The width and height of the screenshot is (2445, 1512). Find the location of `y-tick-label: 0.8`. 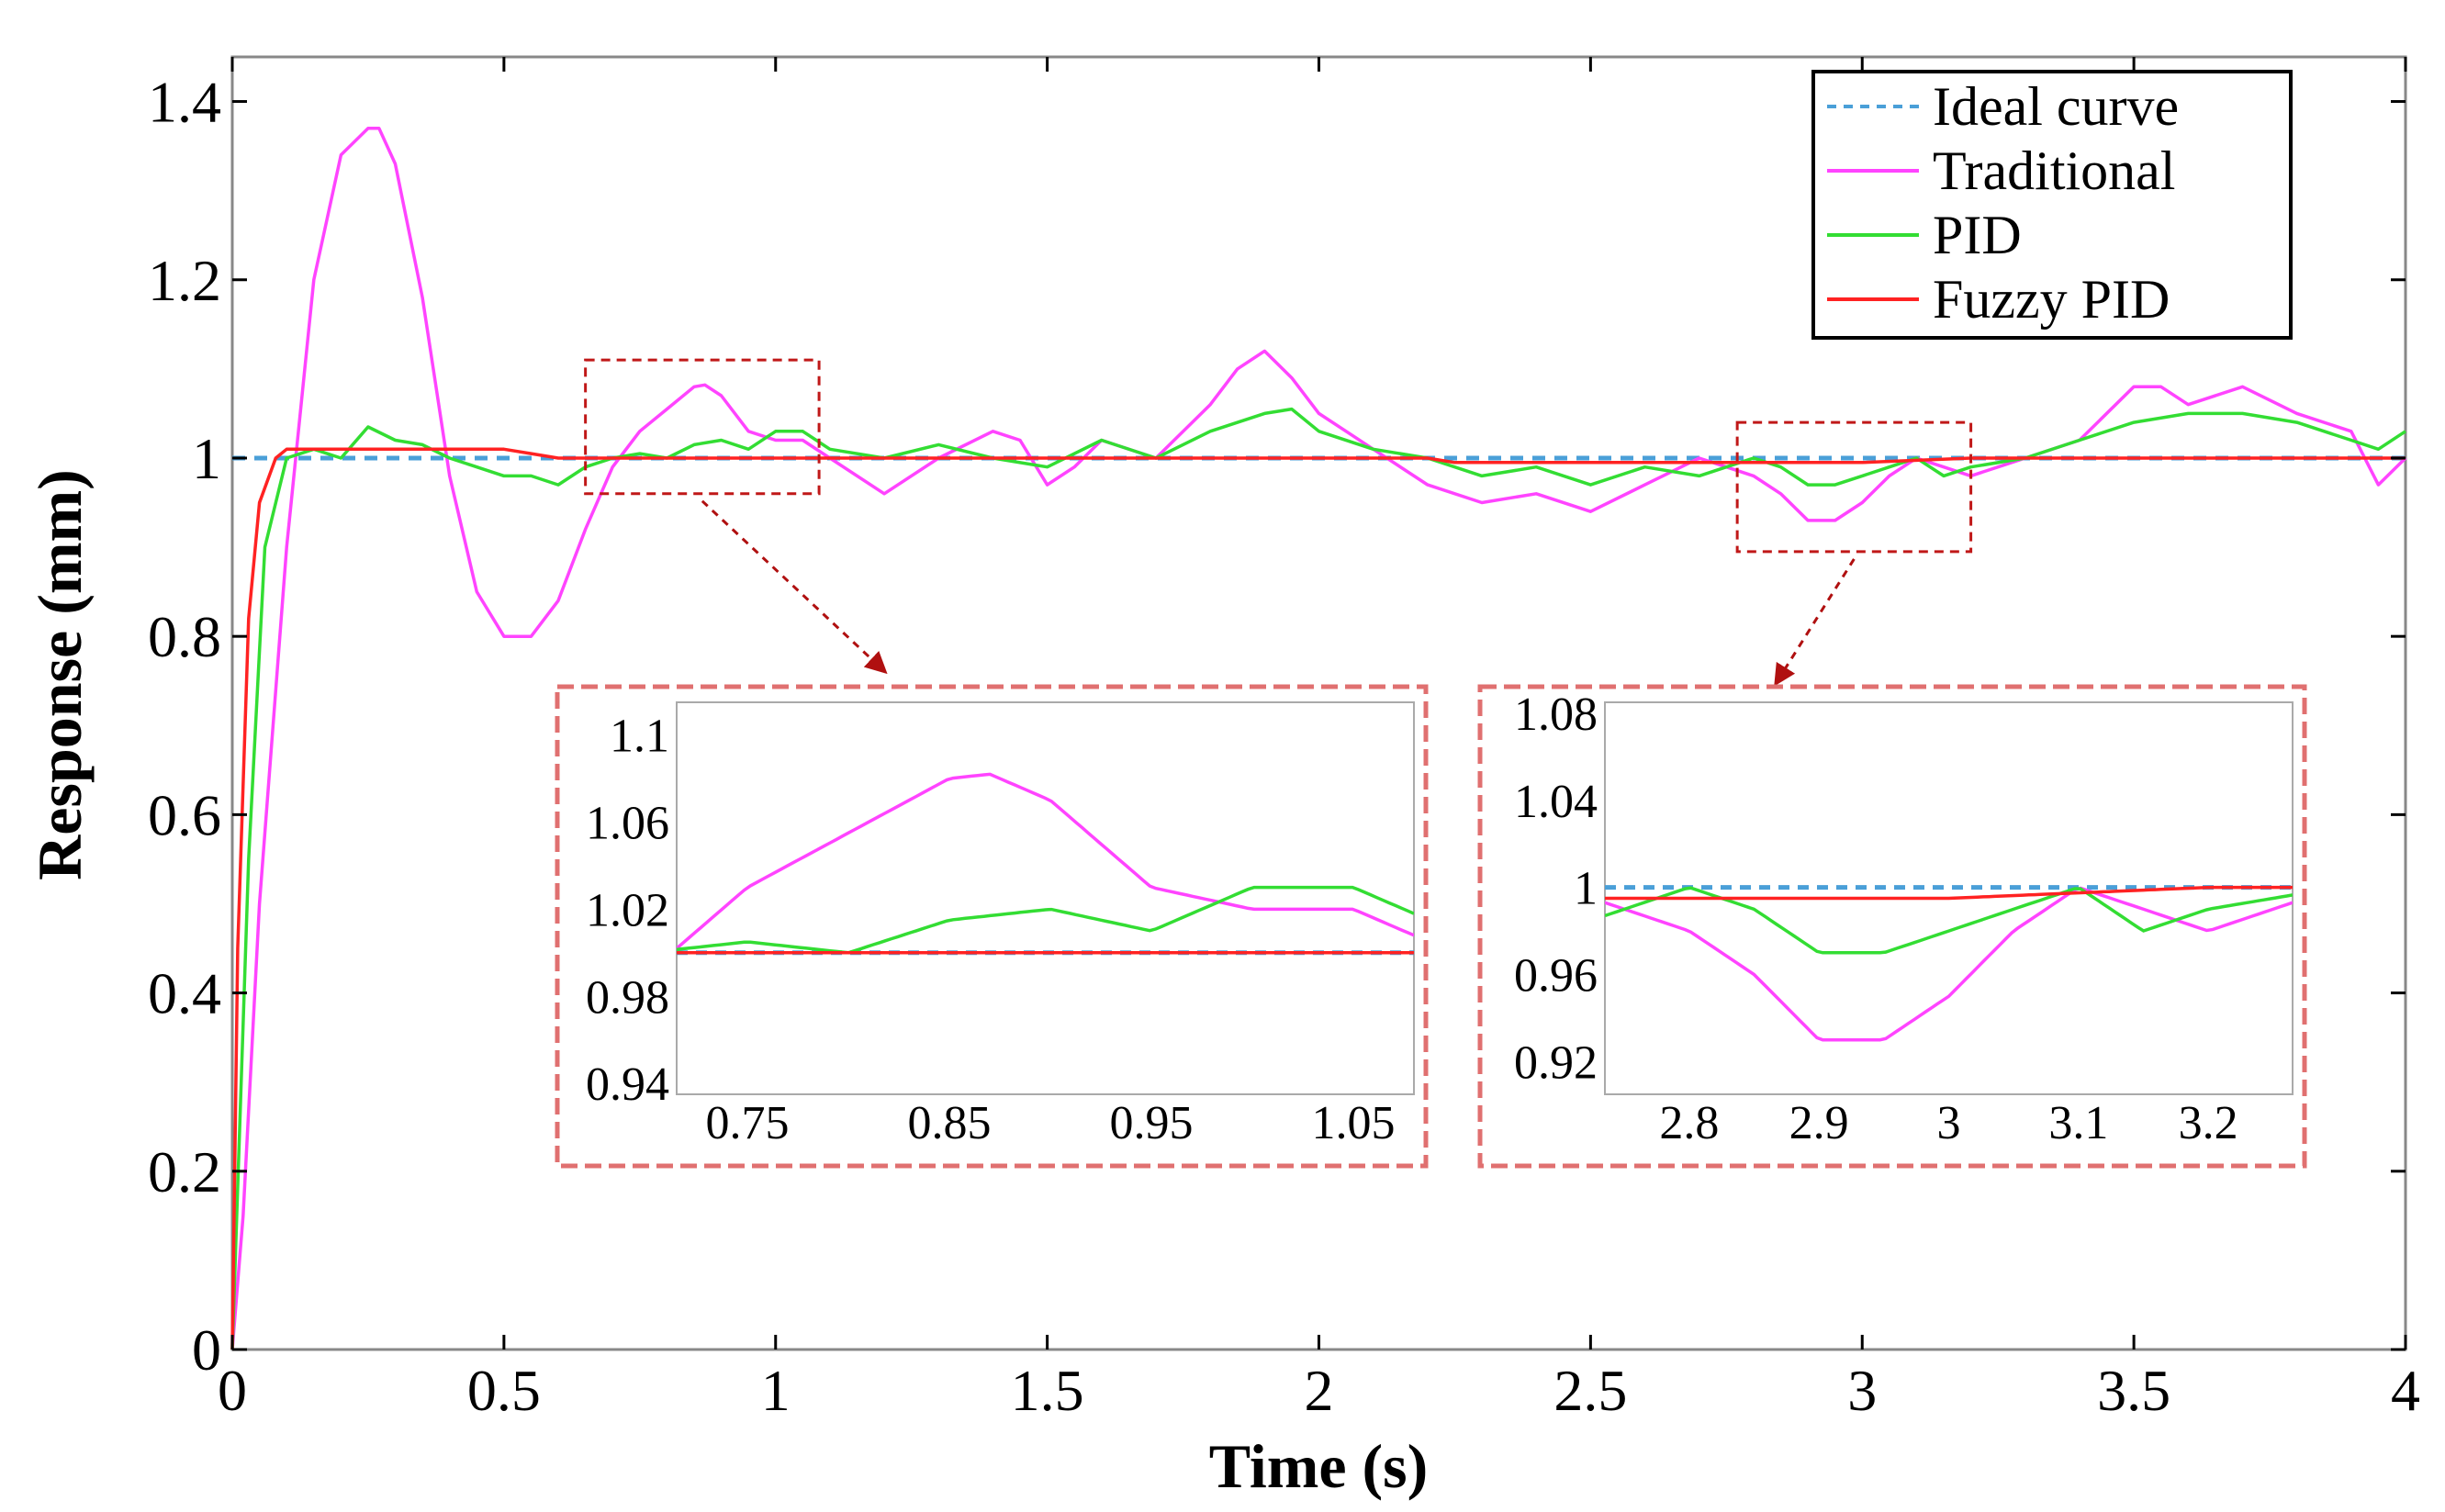

y-tick-label: 0.8 is located at coordinates (184, 636).